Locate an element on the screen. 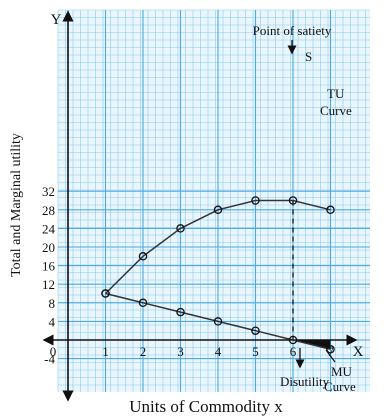  x-tick-label: 4 is located at coordinates (218, 351).